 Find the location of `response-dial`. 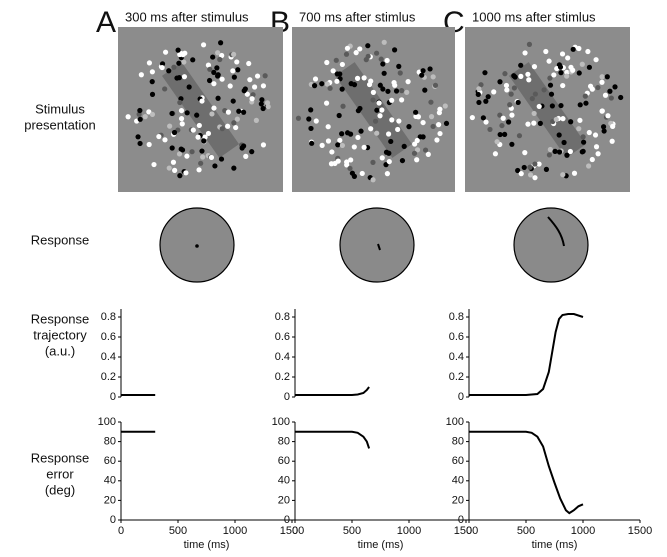

response-dial is located at coordinates (377, 245).